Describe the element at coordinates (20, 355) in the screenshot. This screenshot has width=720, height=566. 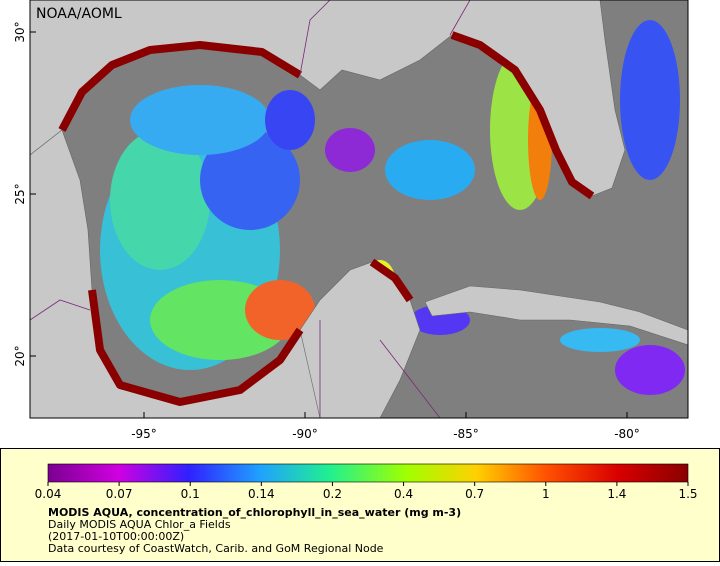
I see `lat-label: 20°` at that location.